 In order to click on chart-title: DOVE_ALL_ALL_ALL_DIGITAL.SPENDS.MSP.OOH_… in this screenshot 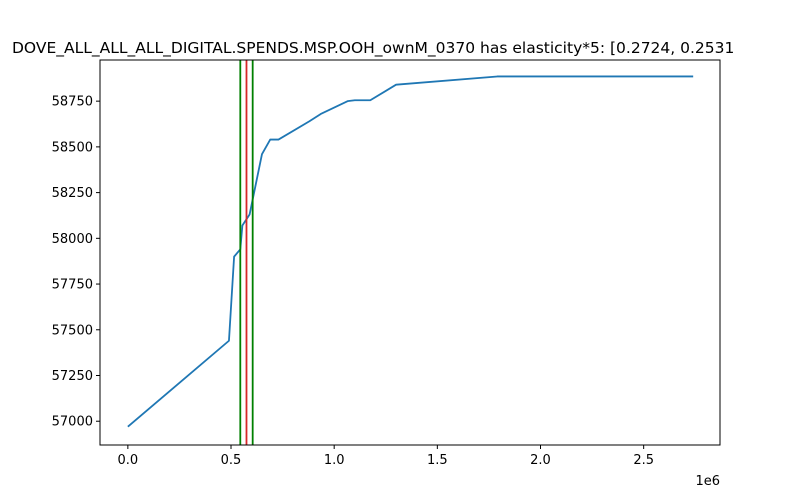, I will do `click(373, 48)`.